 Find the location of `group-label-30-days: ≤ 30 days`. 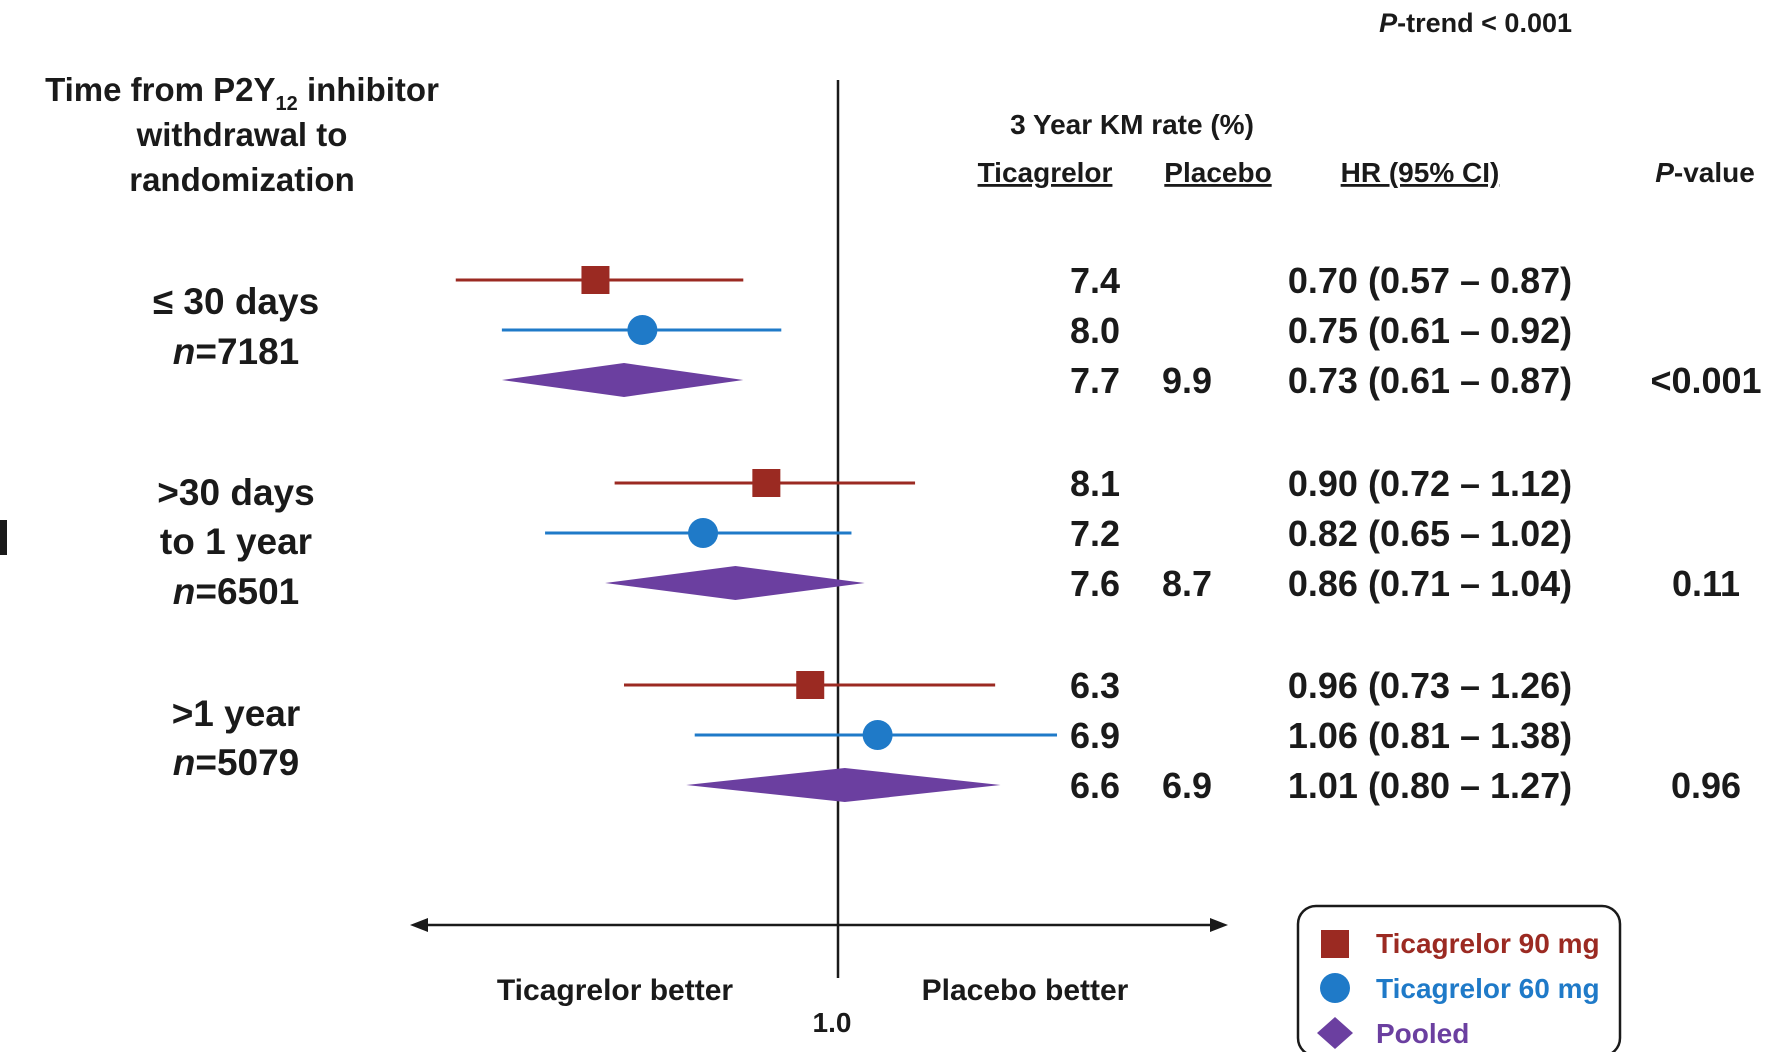

group-label-30-days: ≤ 30 days is located at coordinates (236, 301).